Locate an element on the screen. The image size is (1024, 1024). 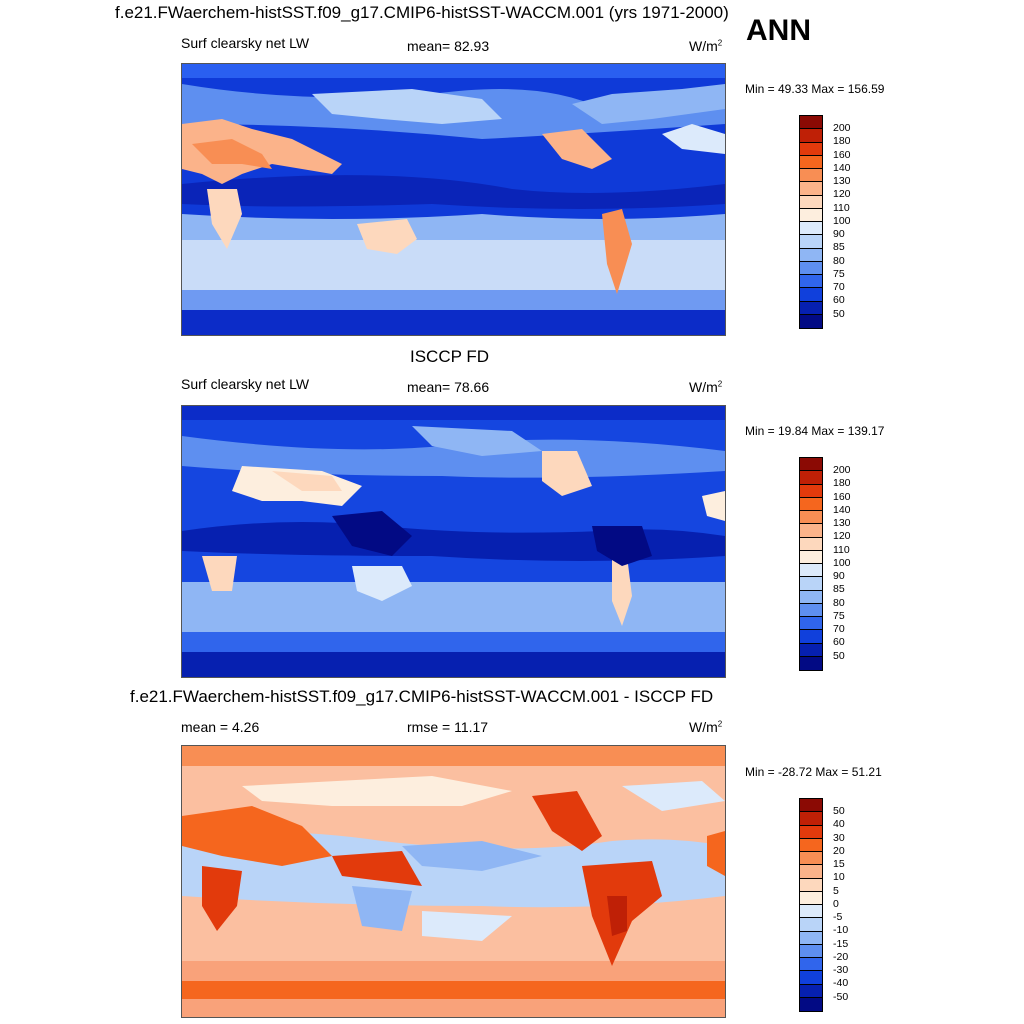
panel2-map is located at coordinates (453, 541).